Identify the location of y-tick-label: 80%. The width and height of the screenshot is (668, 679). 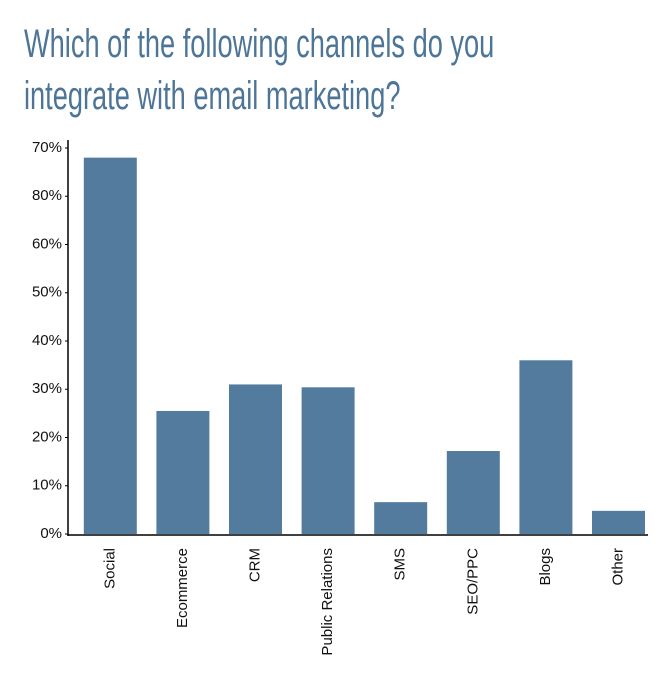
(47, 195).